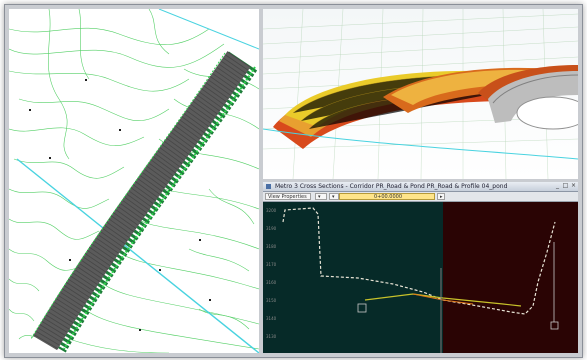 Image resolution: width=587 pixels, height=360 pixels. Describe the element at coordinates (533, 97) in the screenshot. I see `road-3d` at that location.